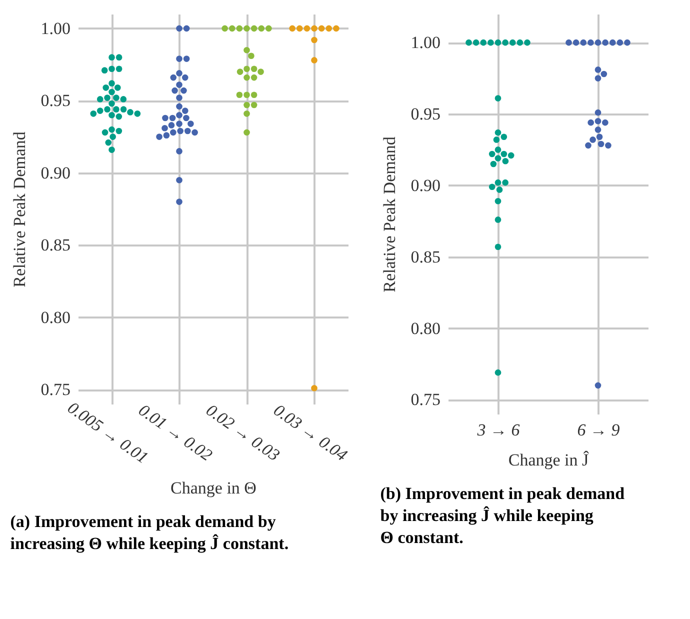 This screenshot has height=619, width=690. What do you see at coordinates (498, 430) in the screenshot?
I see `x-tick-label: 3 → 6` at bounding box center [498, 430].